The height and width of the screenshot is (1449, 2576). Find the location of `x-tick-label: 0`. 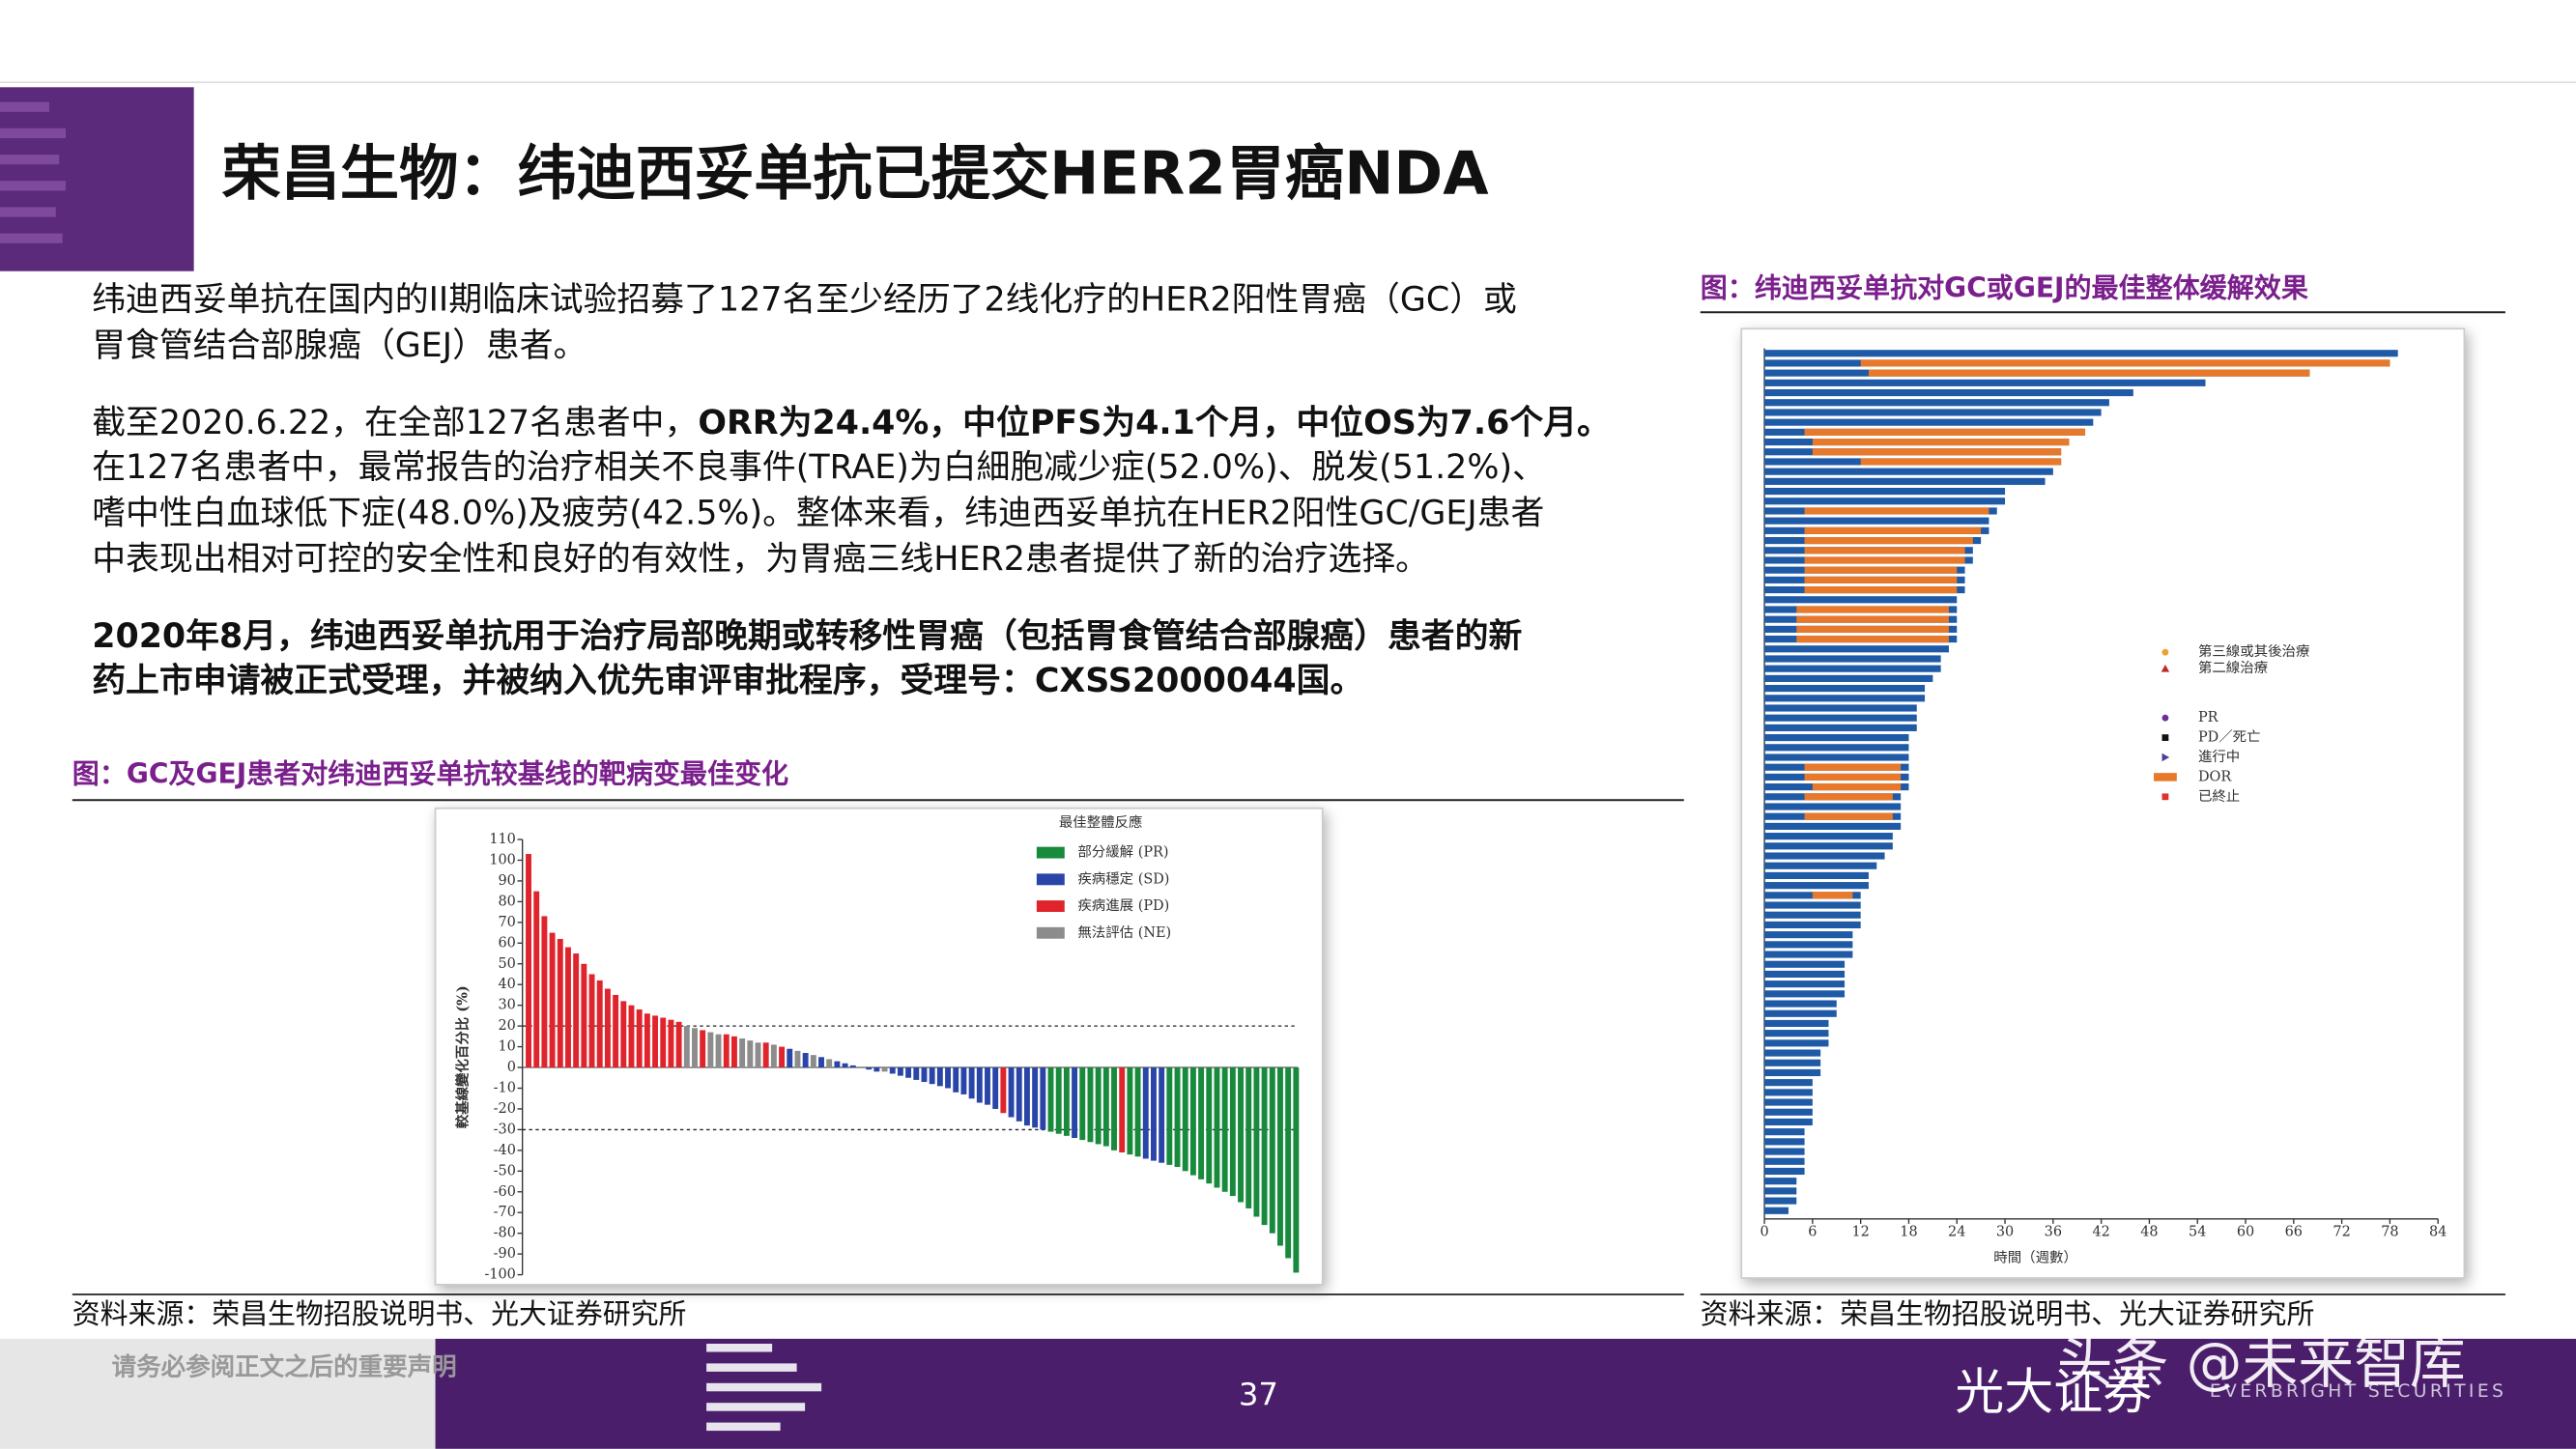

x-tick-label: 0 is located at coordinates (1764, 1231).